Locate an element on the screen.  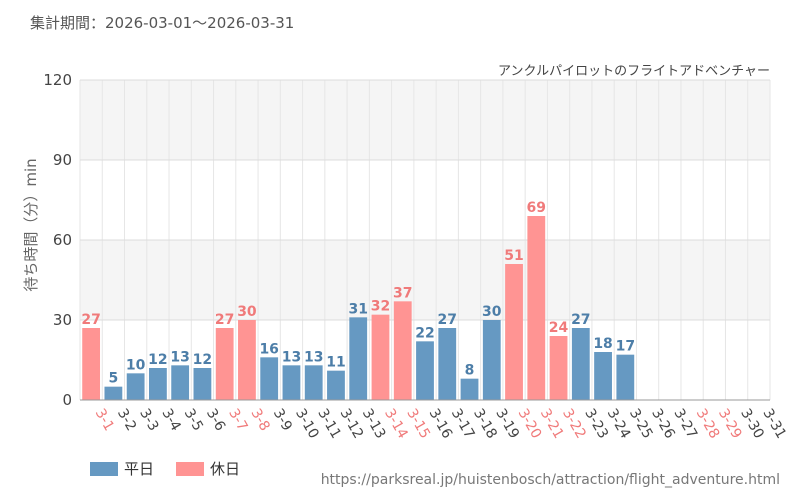
x-tick-label: 3-9 is located at coordinates (282, 420).